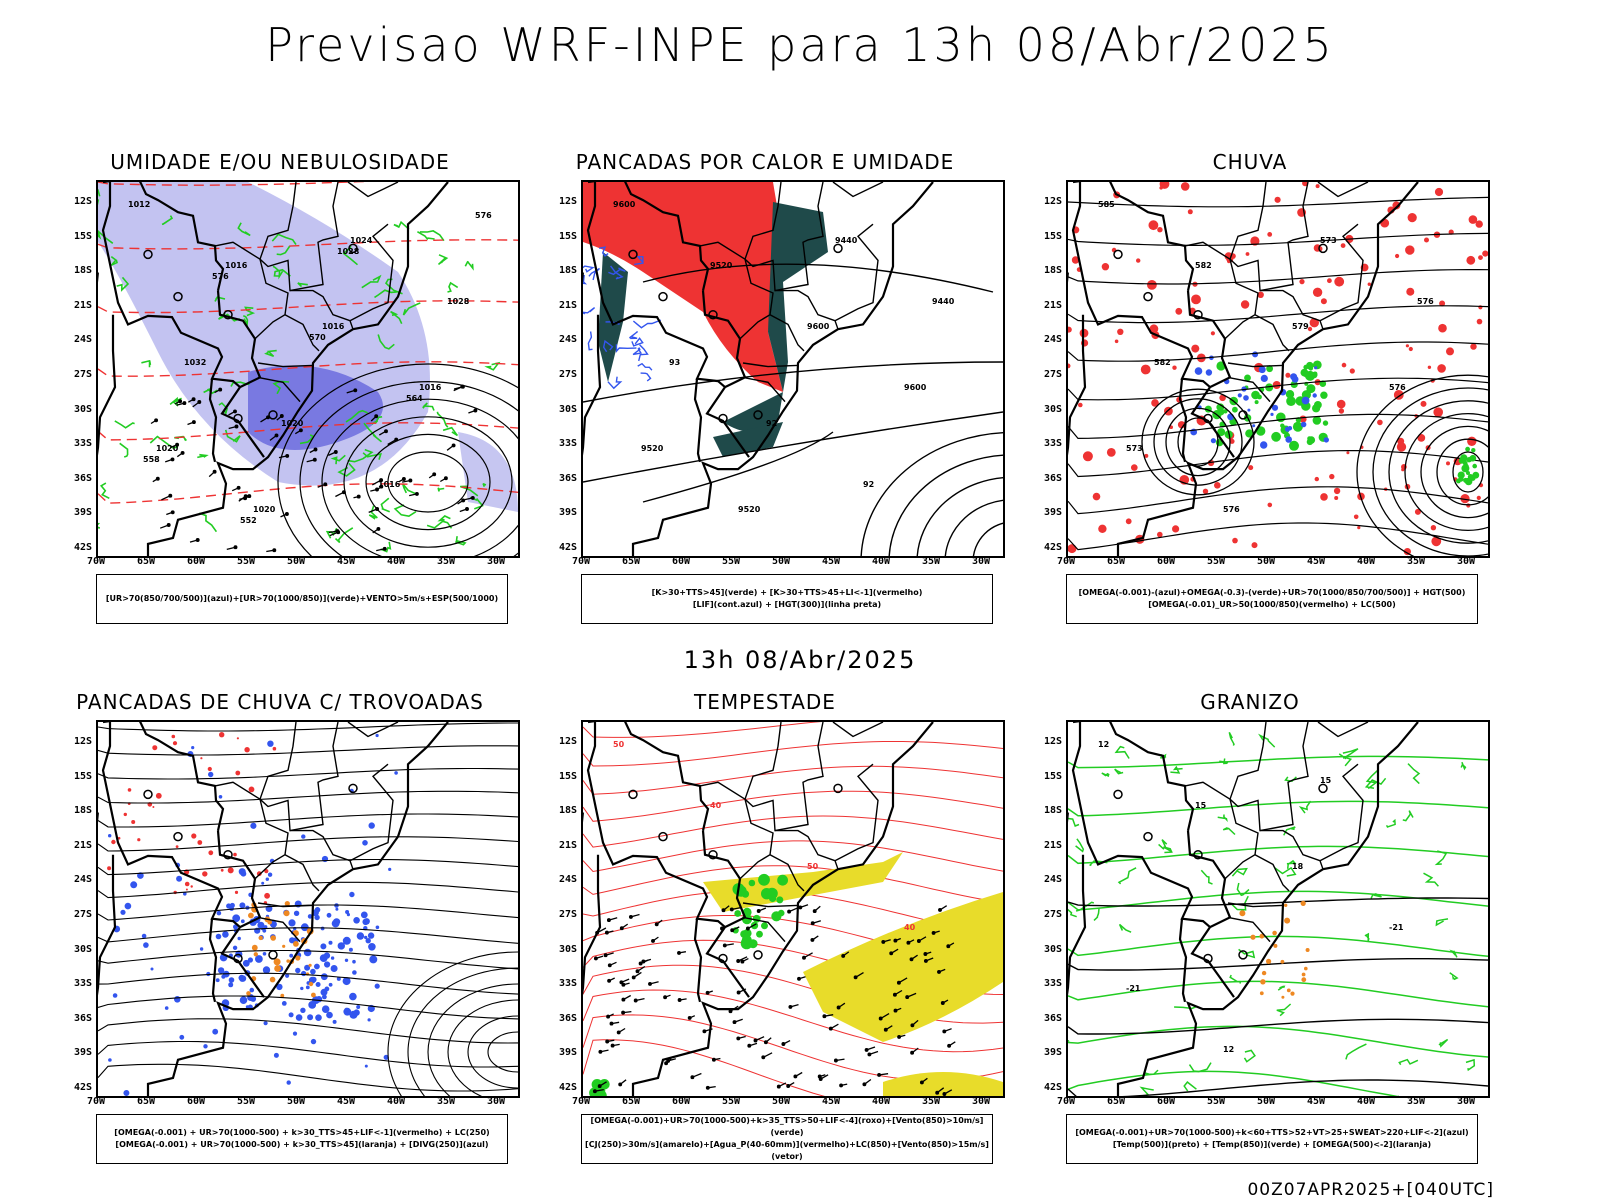  I want to click on lon-tick-label: 40W, so click(881, 561).